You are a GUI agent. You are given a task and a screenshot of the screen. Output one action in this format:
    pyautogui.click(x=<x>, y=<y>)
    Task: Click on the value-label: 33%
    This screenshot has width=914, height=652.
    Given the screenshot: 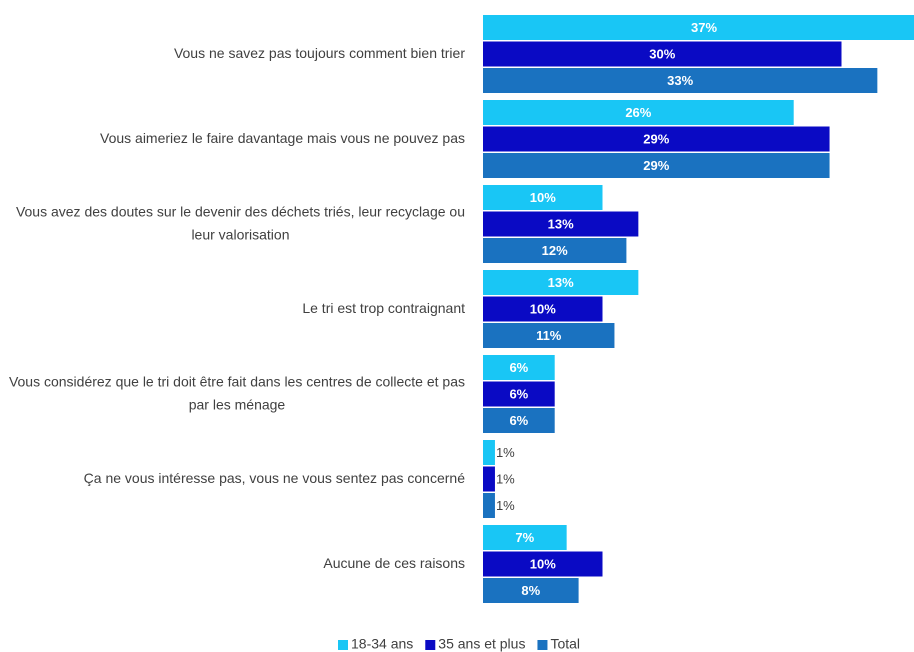 What is the action you would take?
    pyautogui.click(x=680, y=80)
    